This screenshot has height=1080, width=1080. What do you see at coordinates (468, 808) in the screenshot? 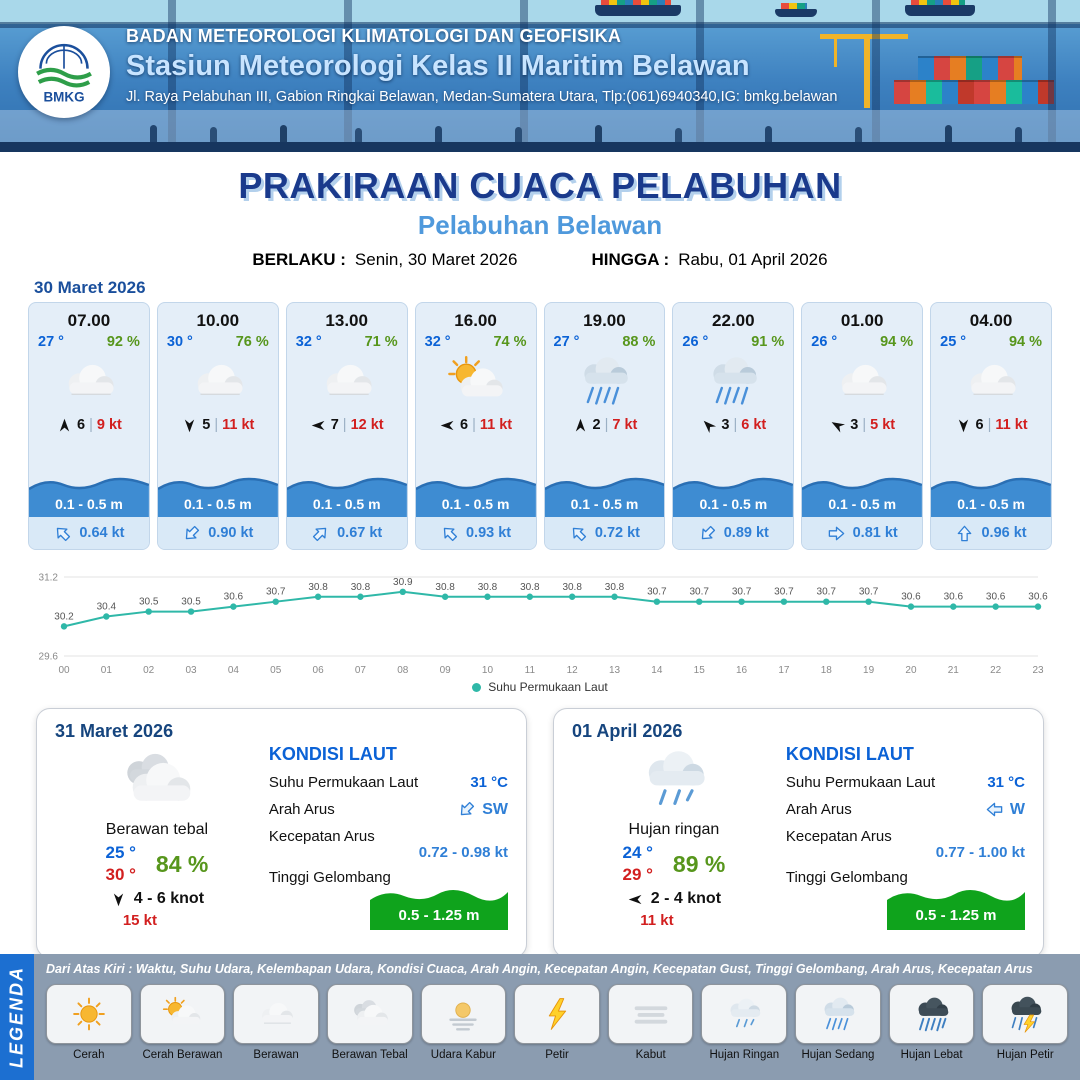
I see `sea-current-direction-icon` at bounding box center [468, 808].